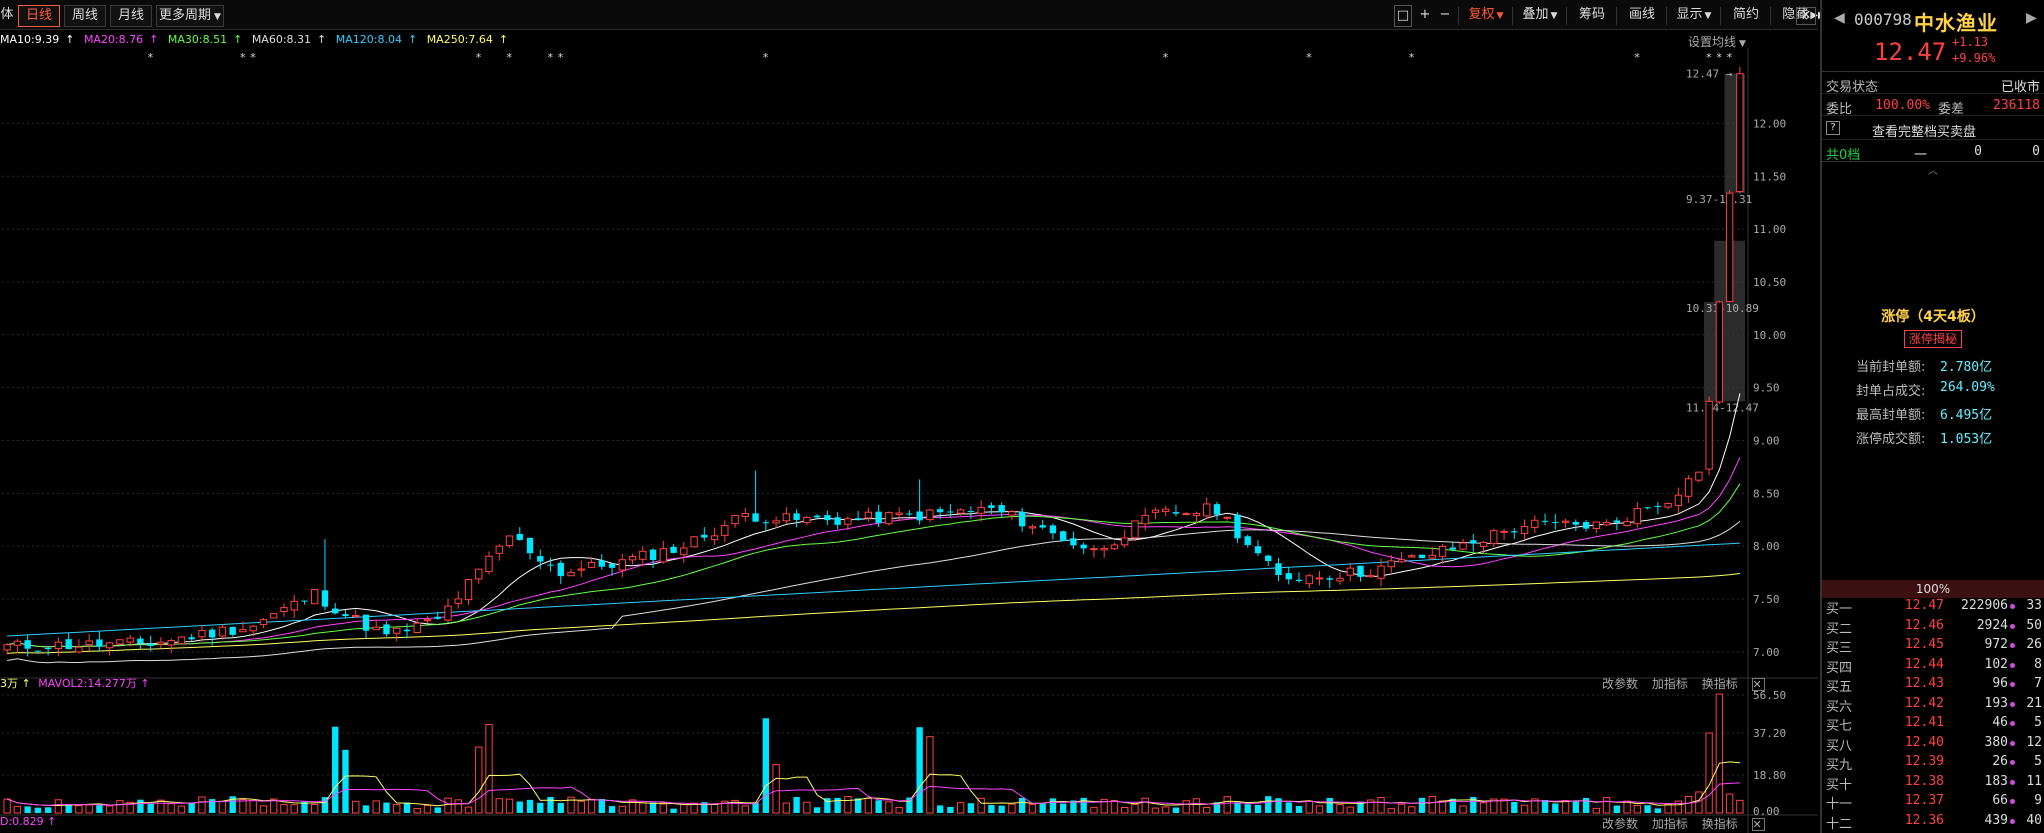 Image resolution: width=2044 pixels, height=833 pixels. Describe the element at coordinates (1933, 802) in the screenshot. I see `order-book-row: 十一 12.37 66 9` at that location.